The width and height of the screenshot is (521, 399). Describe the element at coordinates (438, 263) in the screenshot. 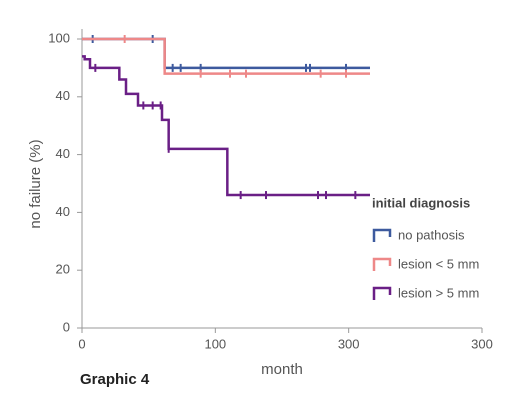

I see `legend-label: lesion < 5 mm` at that location.